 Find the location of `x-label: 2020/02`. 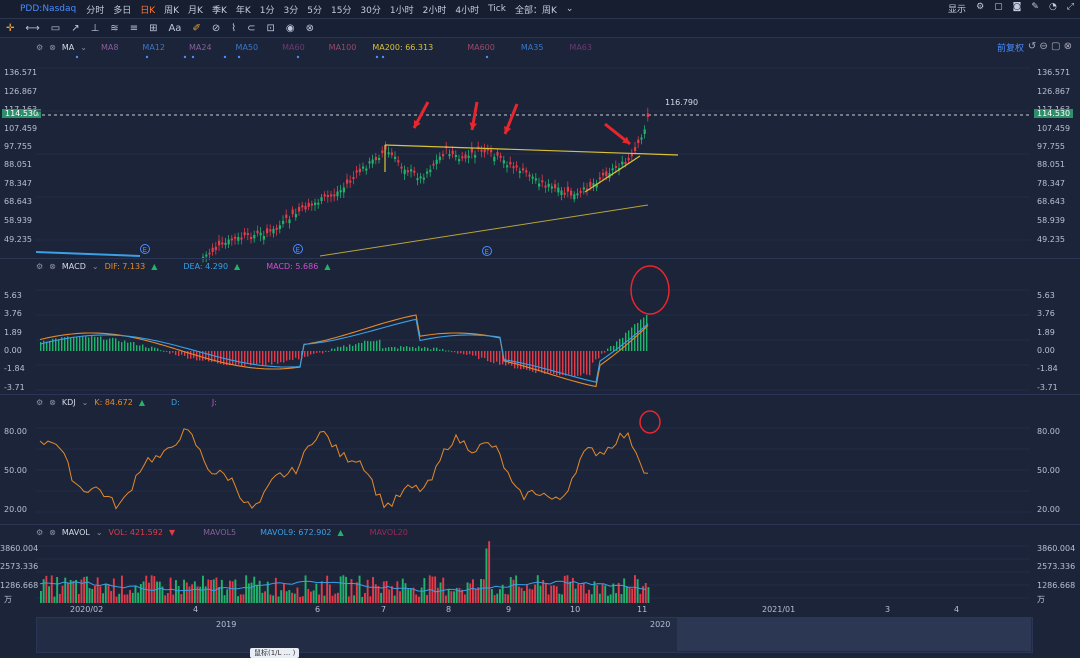

x-label: 2020/02 is located at coordinates (87, 609).